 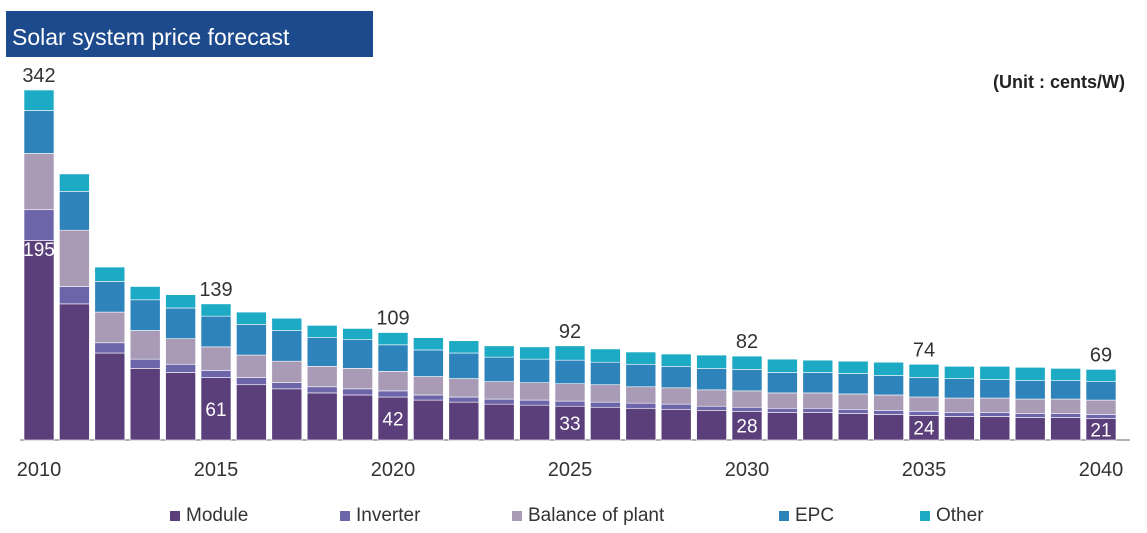 I want to click on bar-inverter-2011, so click(x=74, y=295).